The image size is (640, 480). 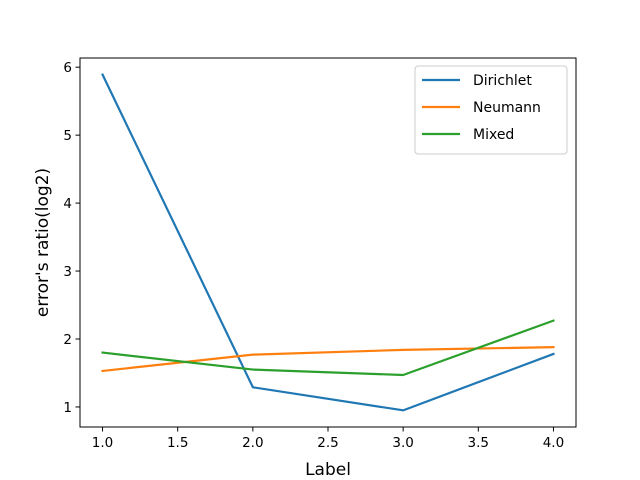 What do you see at coordinates (328, 348) in the screenshot?
I see `series-line-mixed` at bounding box center [328, 348].